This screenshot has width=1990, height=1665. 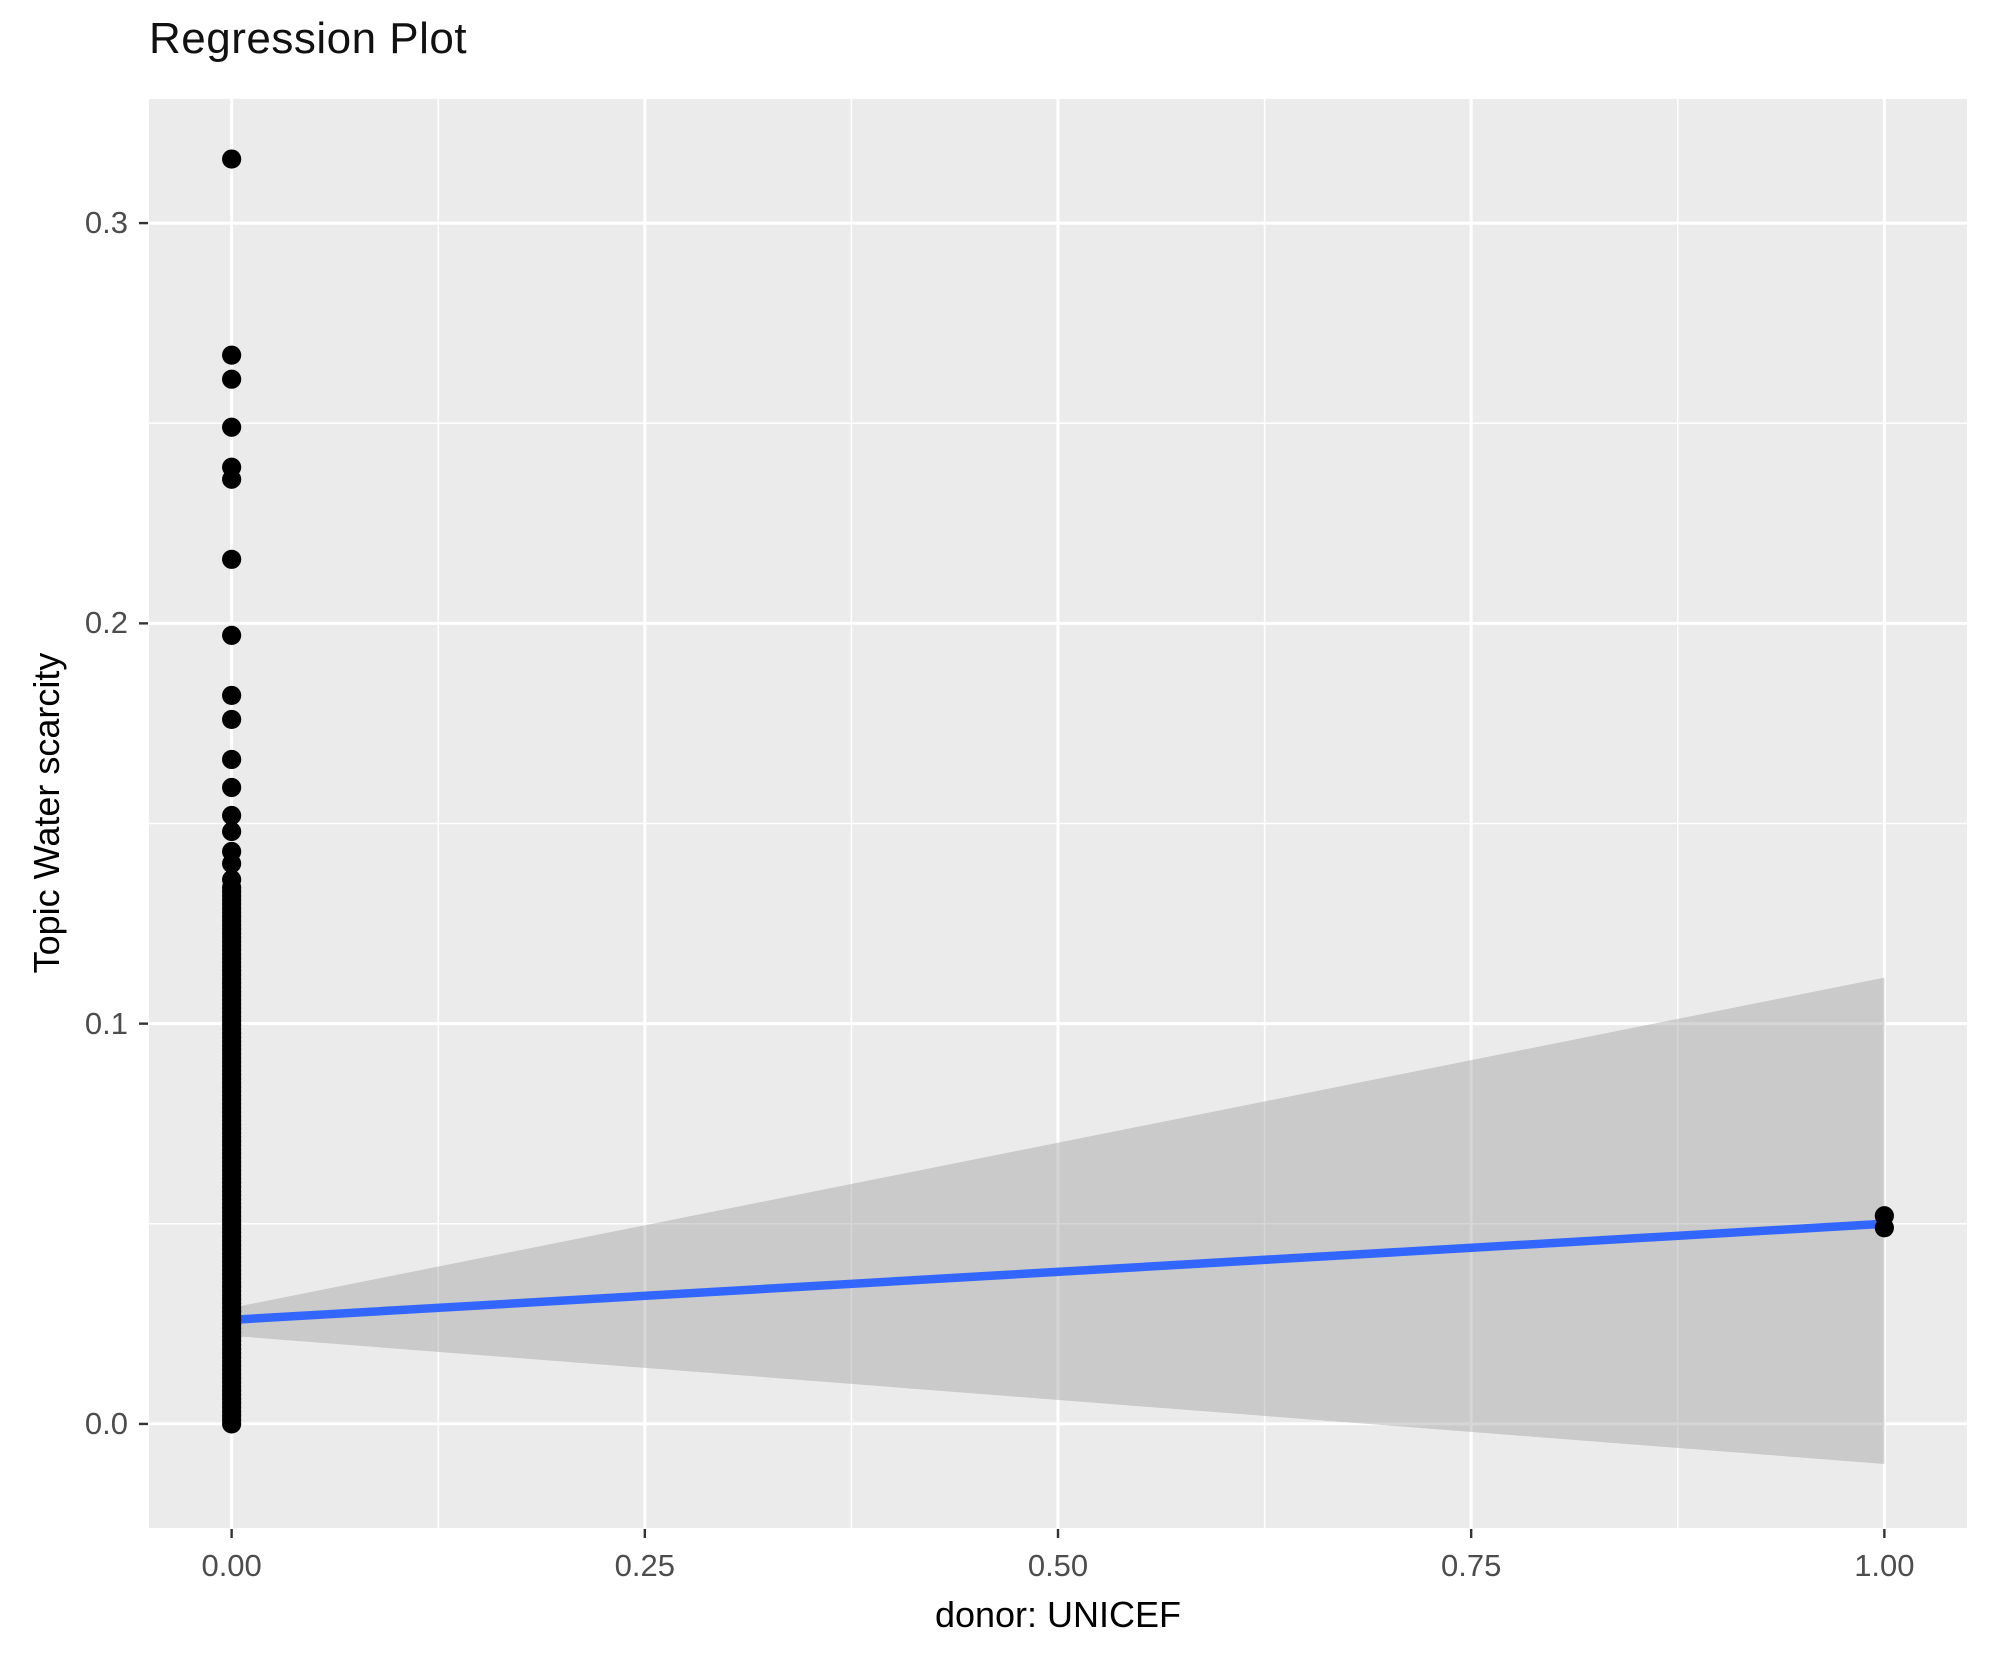 What do you see at coordinates (106, 223) in the screenshot?
I see `y-tick-label: 0.3` at bounding box center [106, 223].